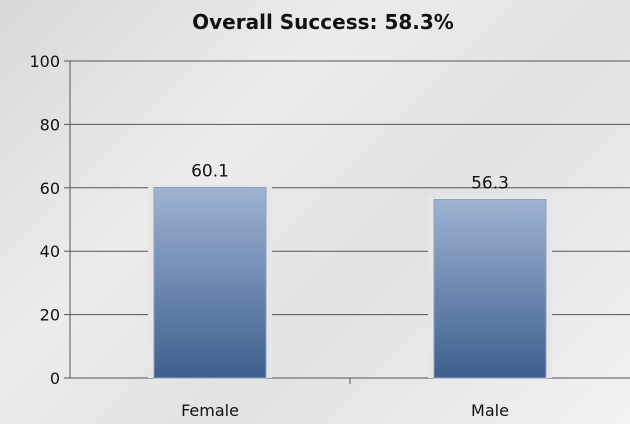 This screenshot has width=630, height=424. Describe the element at coordinates (490, 289) in the screenshot. I see `bar-male` at that location.